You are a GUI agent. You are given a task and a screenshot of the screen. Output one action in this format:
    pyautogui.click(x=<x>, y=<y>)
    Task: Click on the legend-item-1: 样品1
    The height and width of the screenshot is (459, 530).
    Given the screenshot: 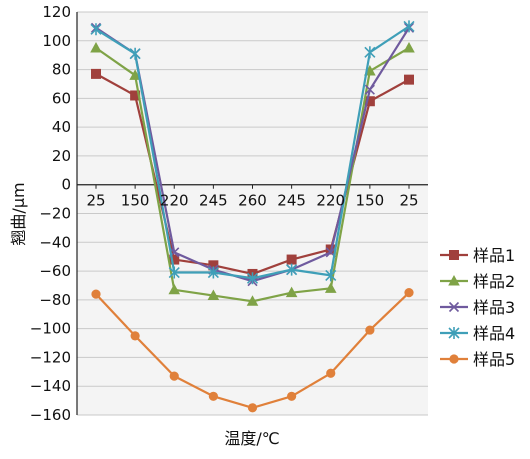 What is the action you would take?
    pyautogui.click(x=477, y=255)
    